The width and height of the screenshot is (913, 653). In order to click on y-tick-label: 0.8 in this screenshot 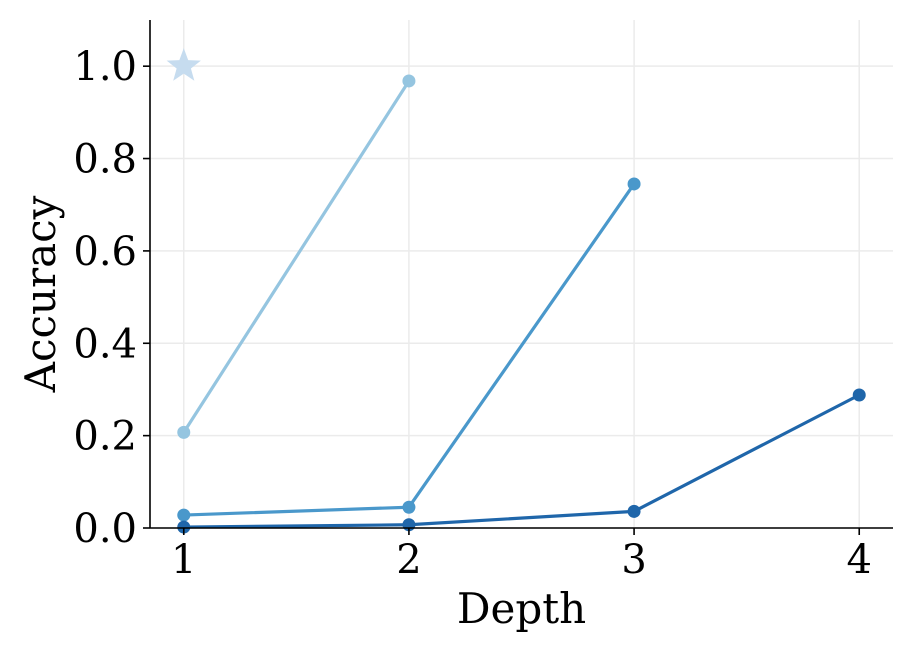, I will do `click(105, 160)`.